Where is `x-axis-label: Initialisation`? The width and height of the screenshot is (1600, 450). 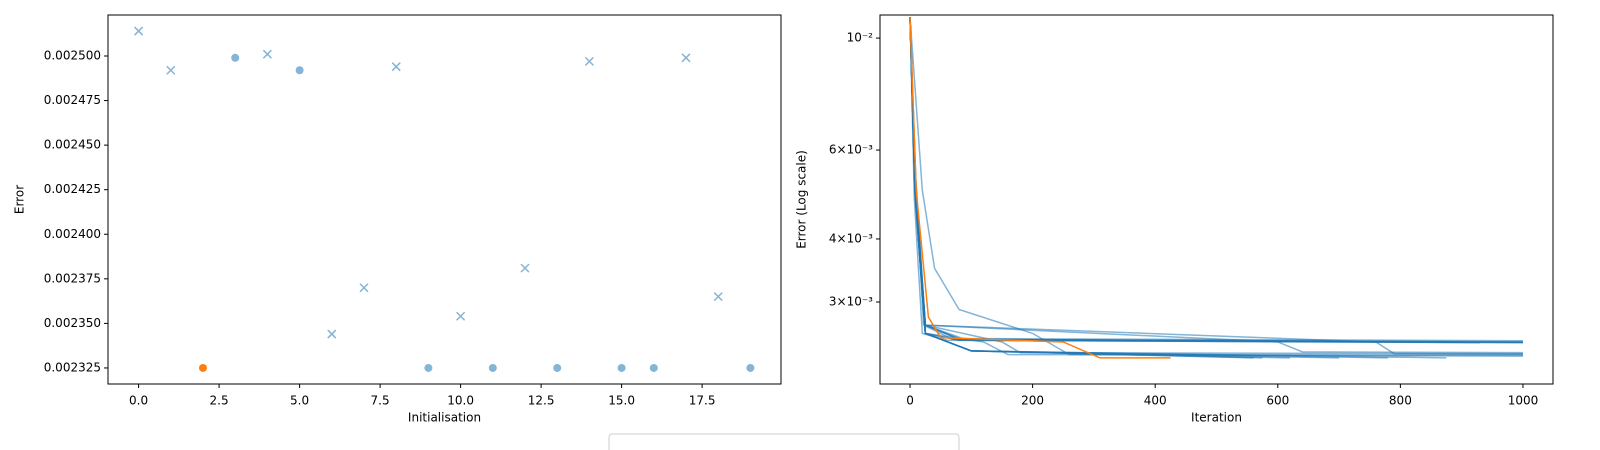
x-axis-label: Initialisation is located at coordinates (444, 418).